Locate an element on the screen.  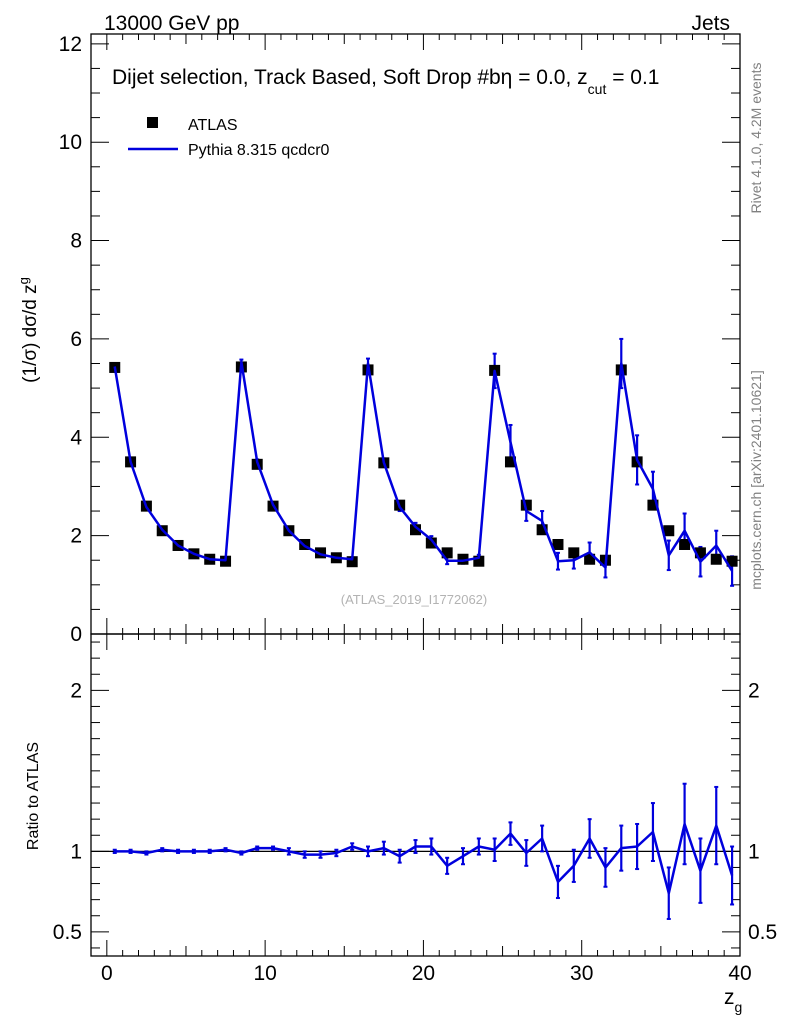
main-y-tick-label: 12 is located at coordinates (70, 44).